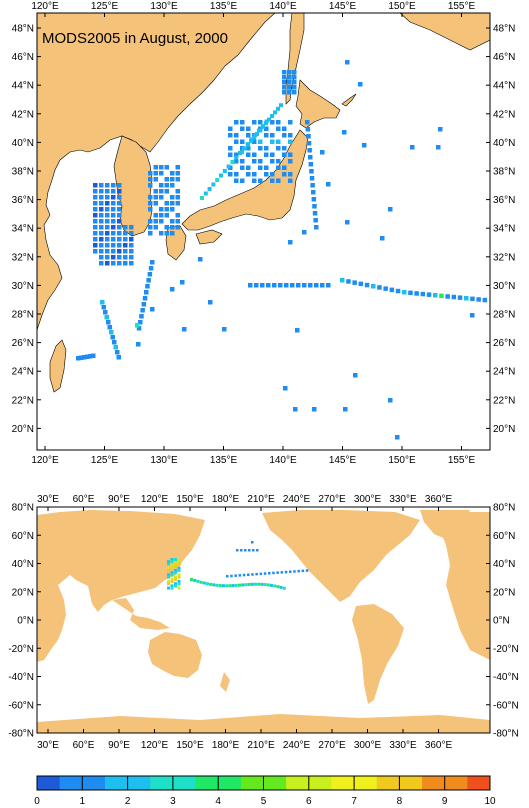 The height and width of the screenshot is (808, 529). Describe the element at coordinates (164, 6) in the screenshot. I see `upper-x-label-top: 130°E` at that location.